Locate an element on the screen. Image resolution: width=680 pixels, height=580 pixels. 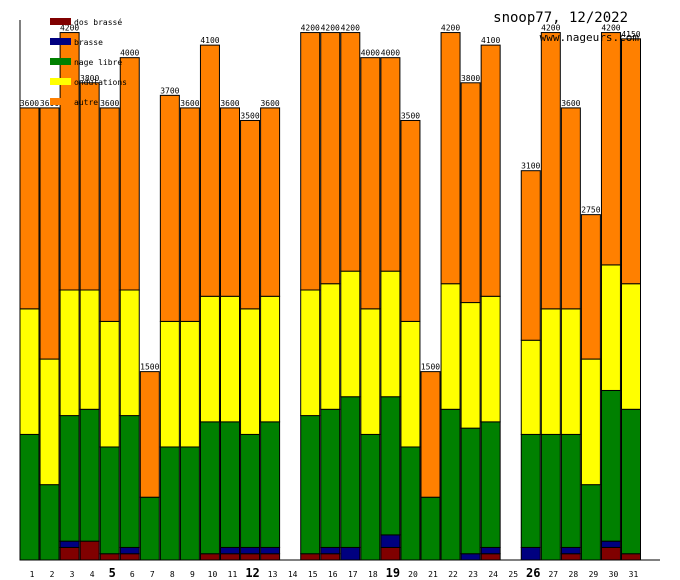
total-label-day2: 3600 is located at coordinates (49, 103).